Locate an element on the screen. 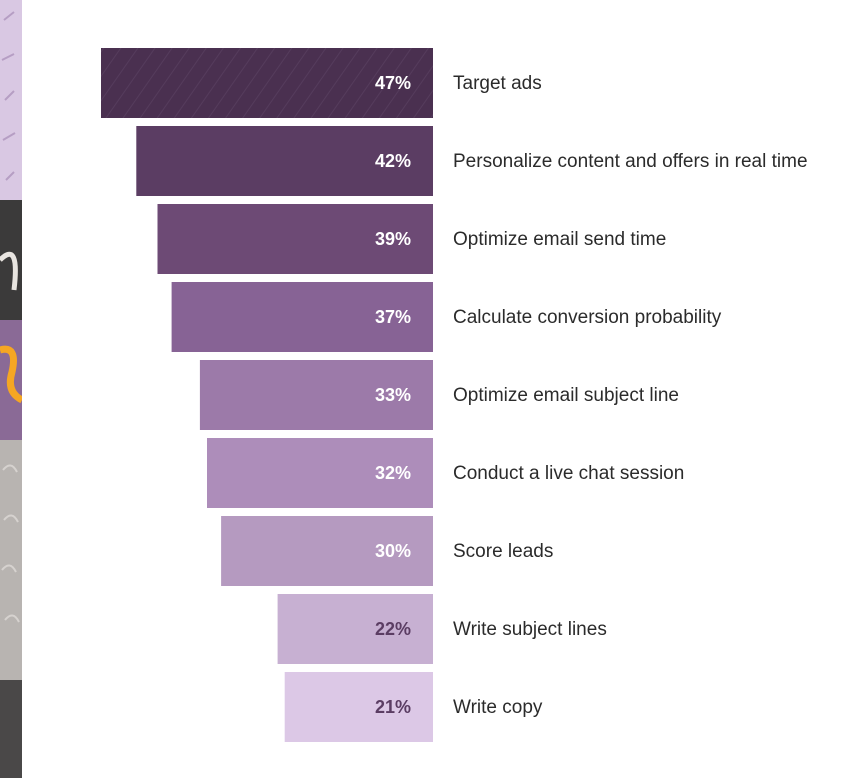  category-label: Optimize email subject line is located at coordinates (566, 395).